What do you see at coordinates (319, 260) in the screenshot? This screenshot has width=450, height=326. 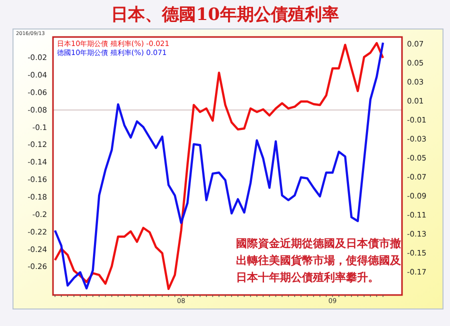 I see `annotation: 國際資金近期從德國及日本債市撤出轉往美國貨幣市場，使得德國及日本十年期公債殖利率攀升。` at bounding box center [319, 260].